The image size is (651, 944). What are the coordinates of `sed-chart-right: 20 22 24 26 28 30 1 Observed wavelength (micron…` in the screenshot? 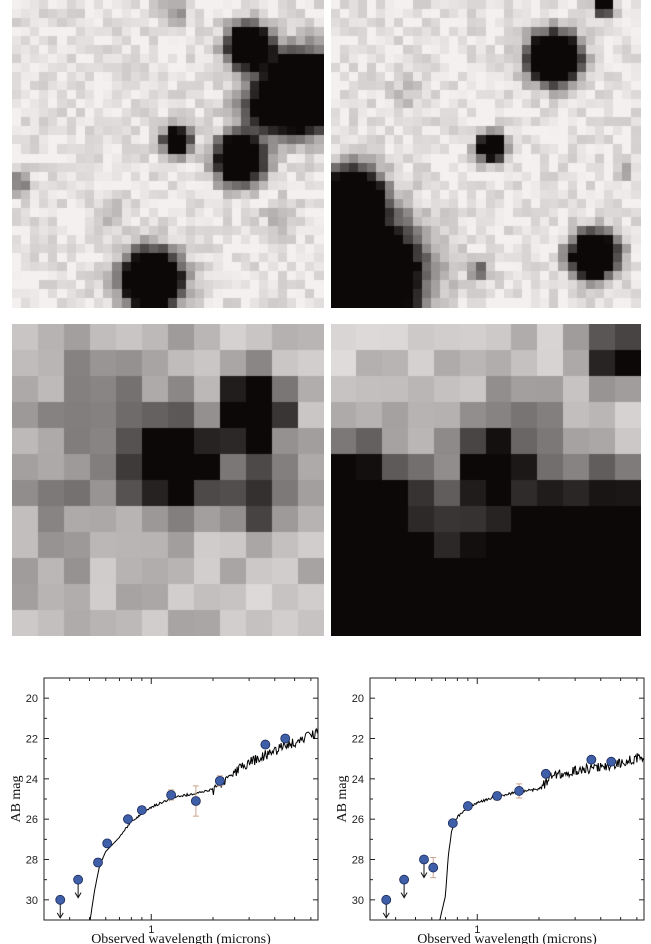 It's located at (488, 806).